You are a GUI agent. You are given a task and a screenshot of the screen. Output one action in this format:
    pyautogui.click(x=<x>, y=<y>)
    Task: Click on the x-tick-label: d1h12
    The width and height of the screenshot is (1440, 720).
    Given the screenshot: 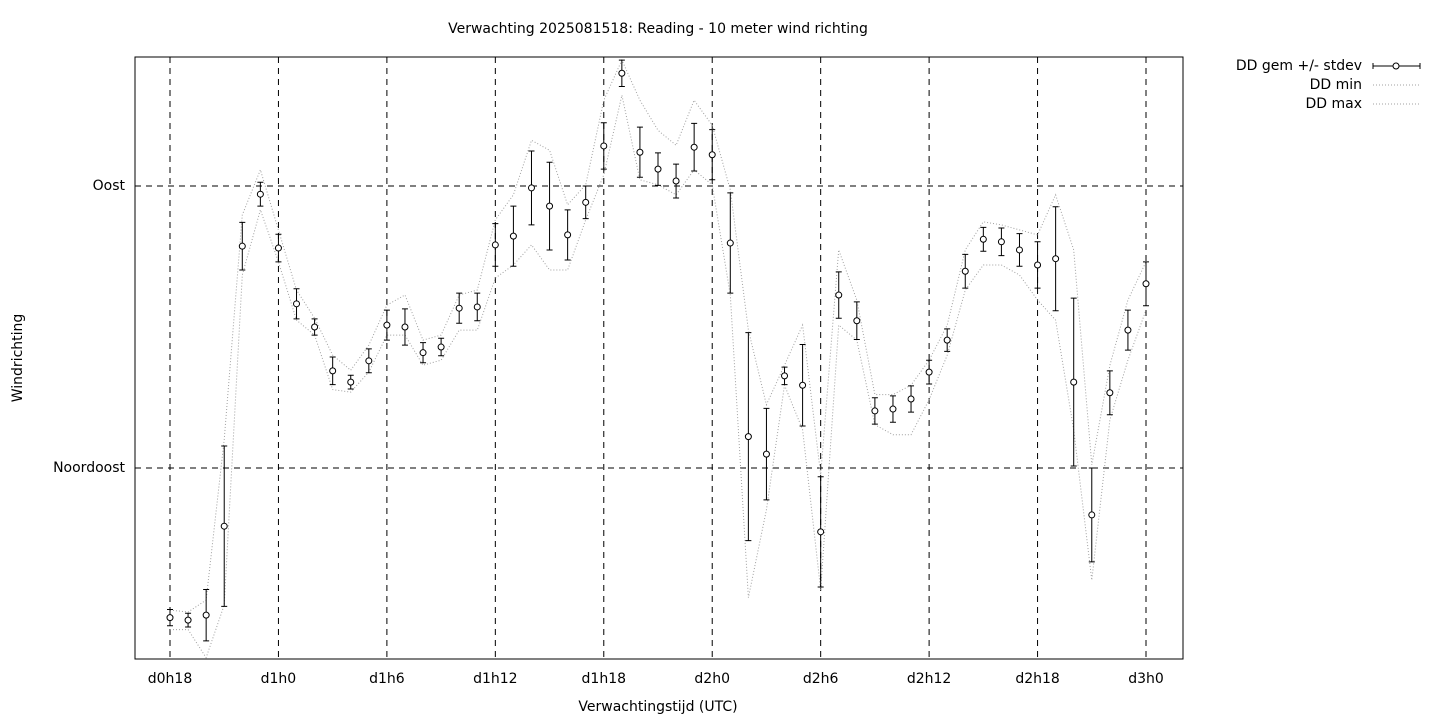 What is the action you would take?
    pyautogui.click(x=495, y=679)
    